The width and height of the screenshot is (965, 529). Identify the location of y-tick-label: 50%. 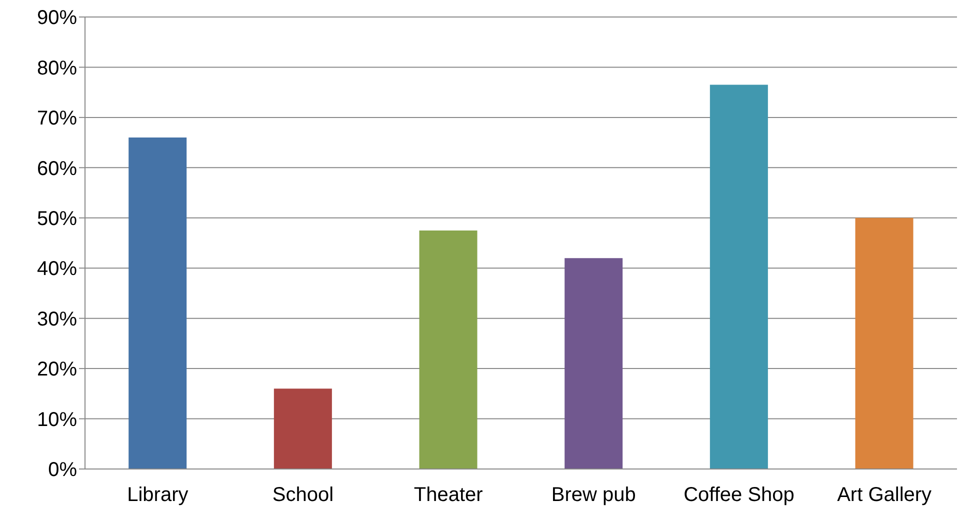
(57, 219).